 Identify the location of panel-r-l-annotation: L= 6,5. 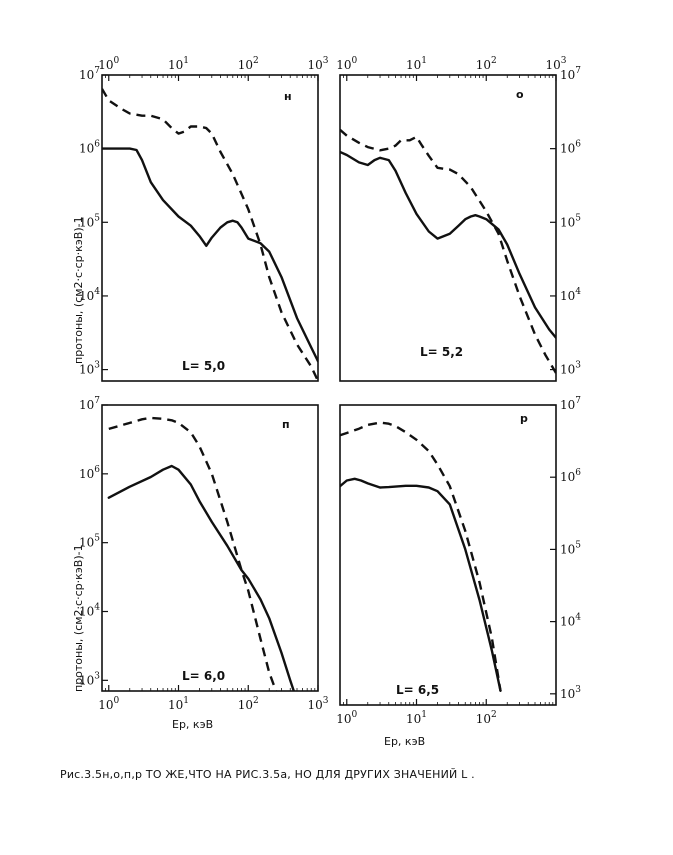
(417, 690).